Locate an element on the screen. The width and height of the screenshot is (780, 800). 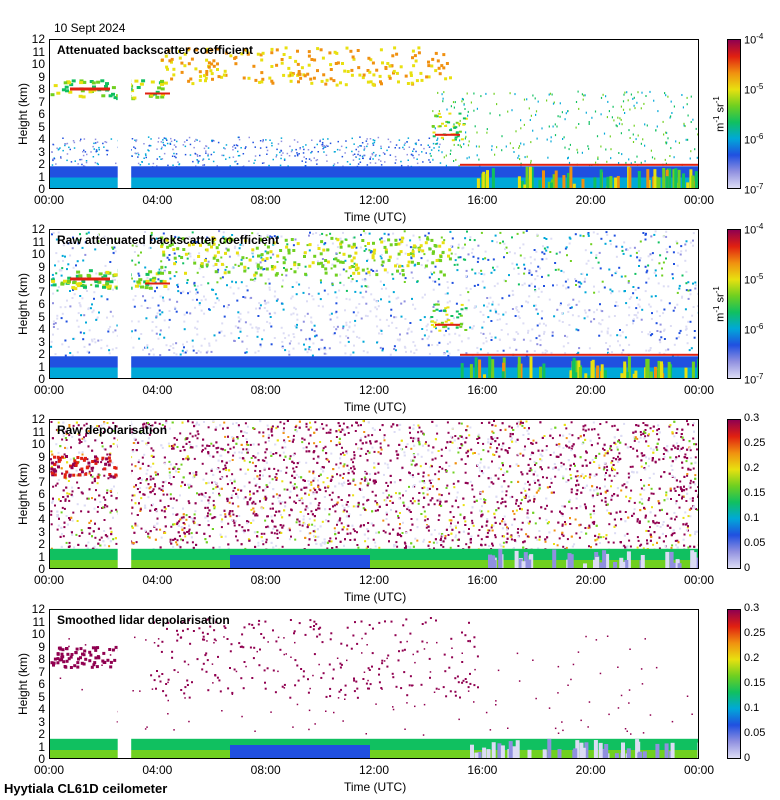
colorbar-unit: m-1 sr-1 is located at coordinates (719, 114).